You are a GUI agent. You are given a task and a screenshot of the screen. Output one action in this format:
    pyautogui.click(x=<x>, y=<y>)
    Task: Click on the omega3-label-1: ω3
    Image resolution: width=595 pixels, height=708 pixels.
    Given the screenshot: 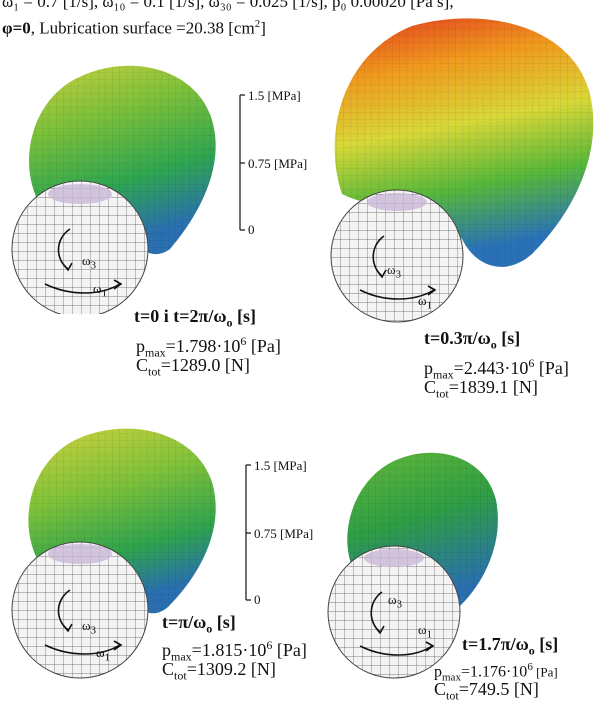 What is the action you would take?
    pyautogui.click(x=89, y=262)
    